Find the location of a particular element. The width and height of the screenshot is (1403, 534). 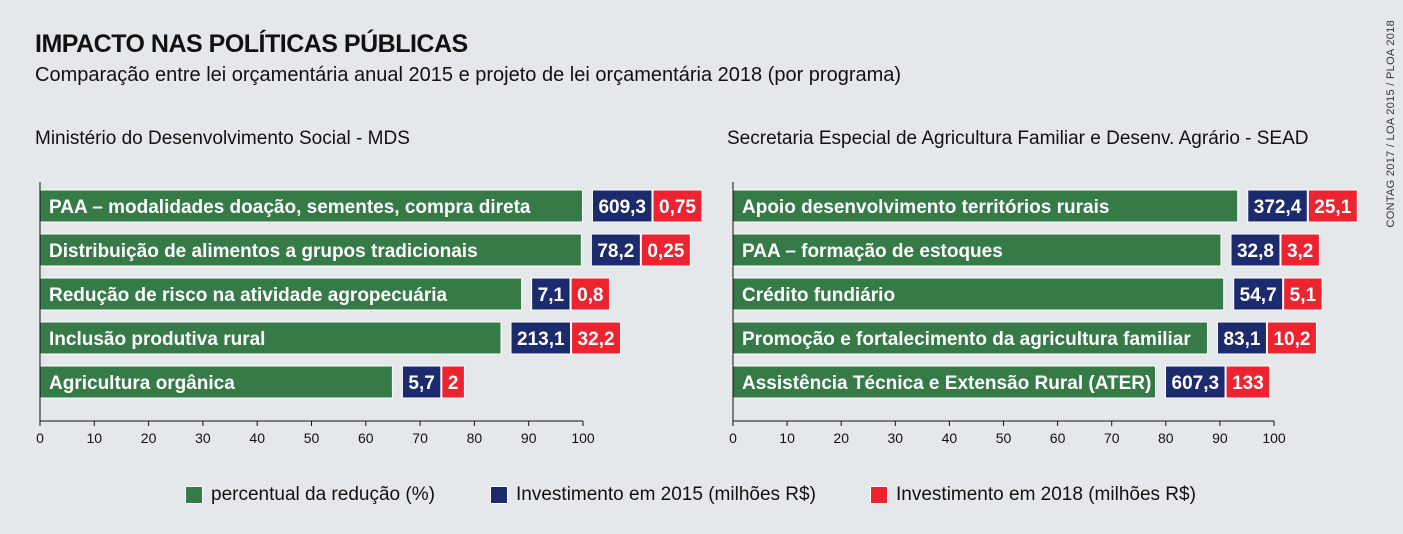

value-2015-sead-2: 54,7 is located at coordinates (1258, 295).